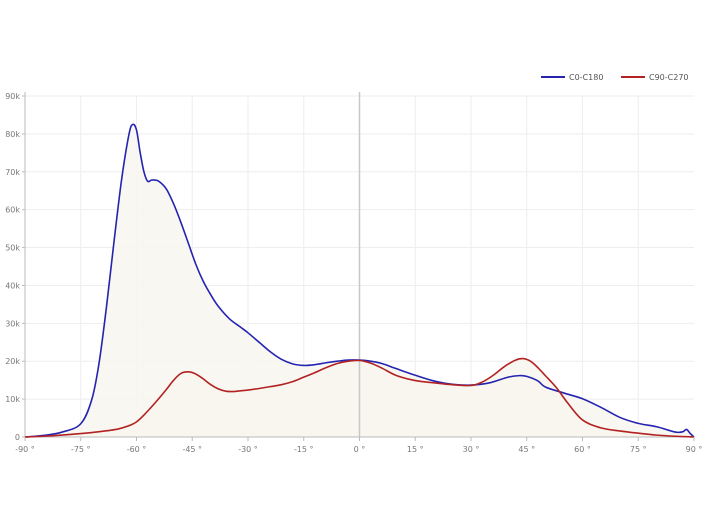  What do you see at coordinates (359, 397) in the screenshot?
I see `series-line-c90-c270` at bounding box center [359, 397].